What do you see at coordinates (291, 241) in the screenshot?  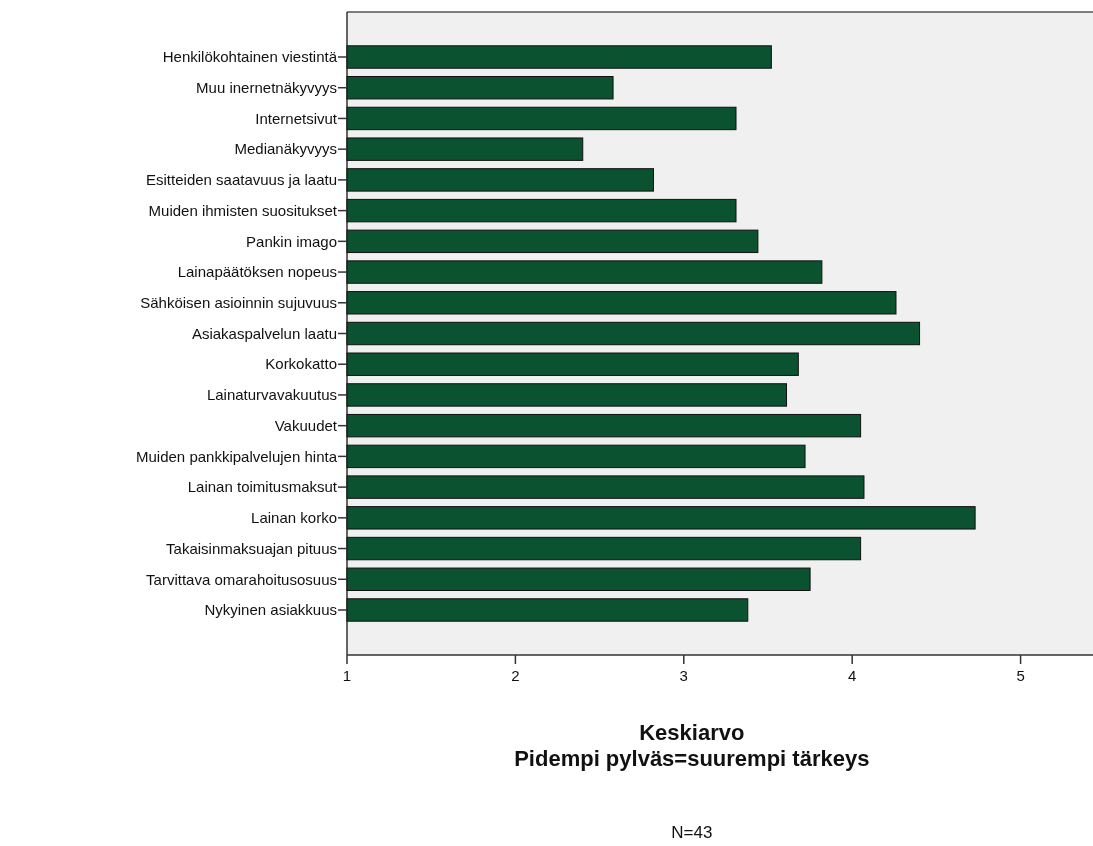 I see `y-tick-label: Pankin imago` at bounding box center [291, 241].